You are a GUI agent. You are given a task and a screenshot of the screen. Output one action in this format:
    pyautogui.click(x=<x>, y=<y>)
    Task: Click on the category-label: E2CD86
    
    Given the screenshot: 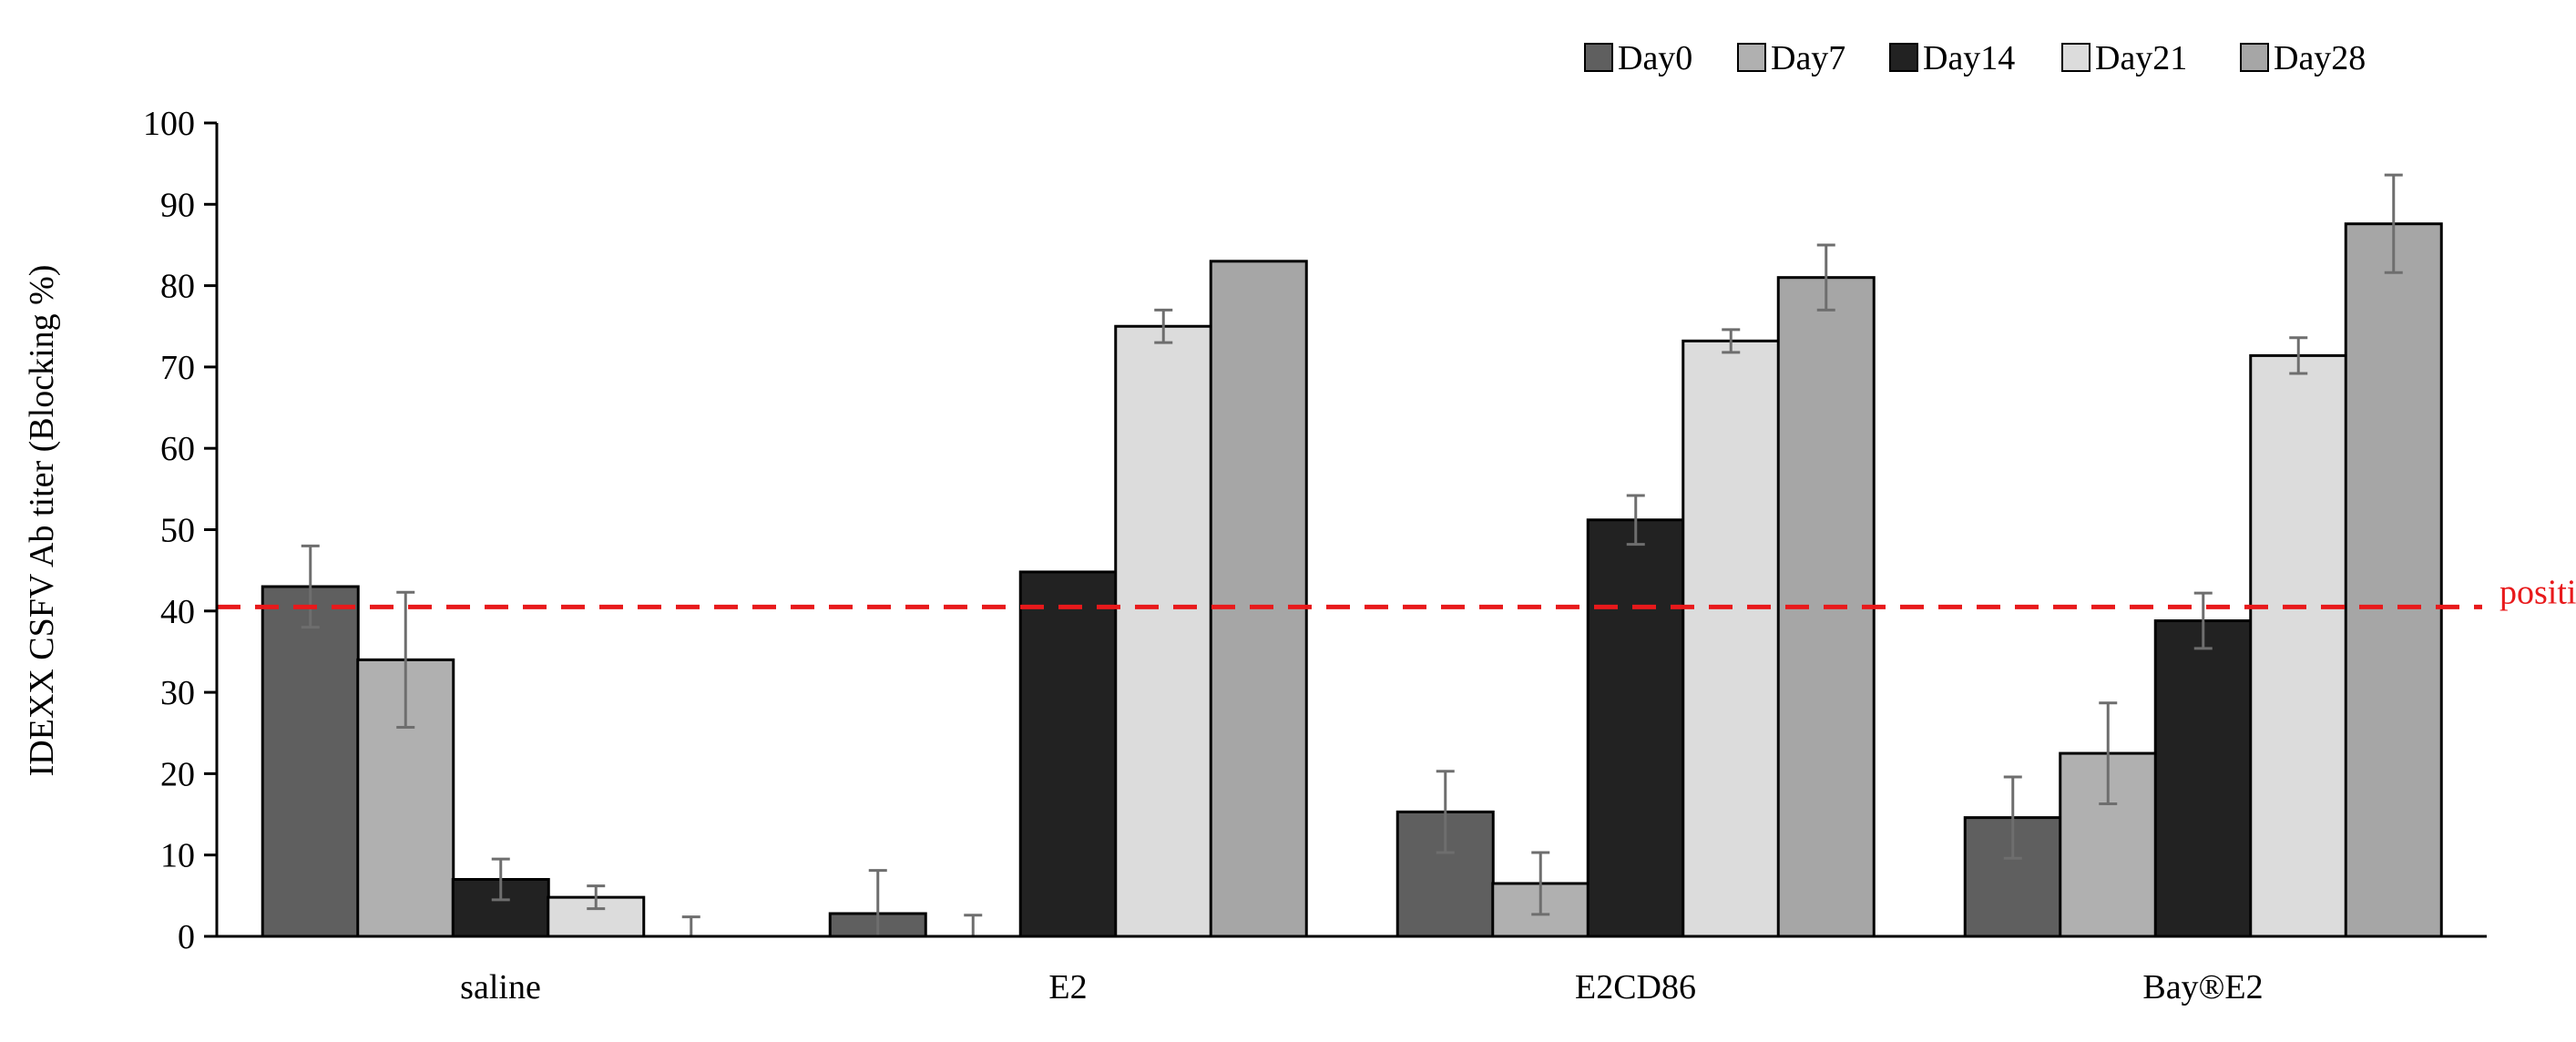 What is the action you would take?
    pyautogui.click(x=1635, y=987)
    